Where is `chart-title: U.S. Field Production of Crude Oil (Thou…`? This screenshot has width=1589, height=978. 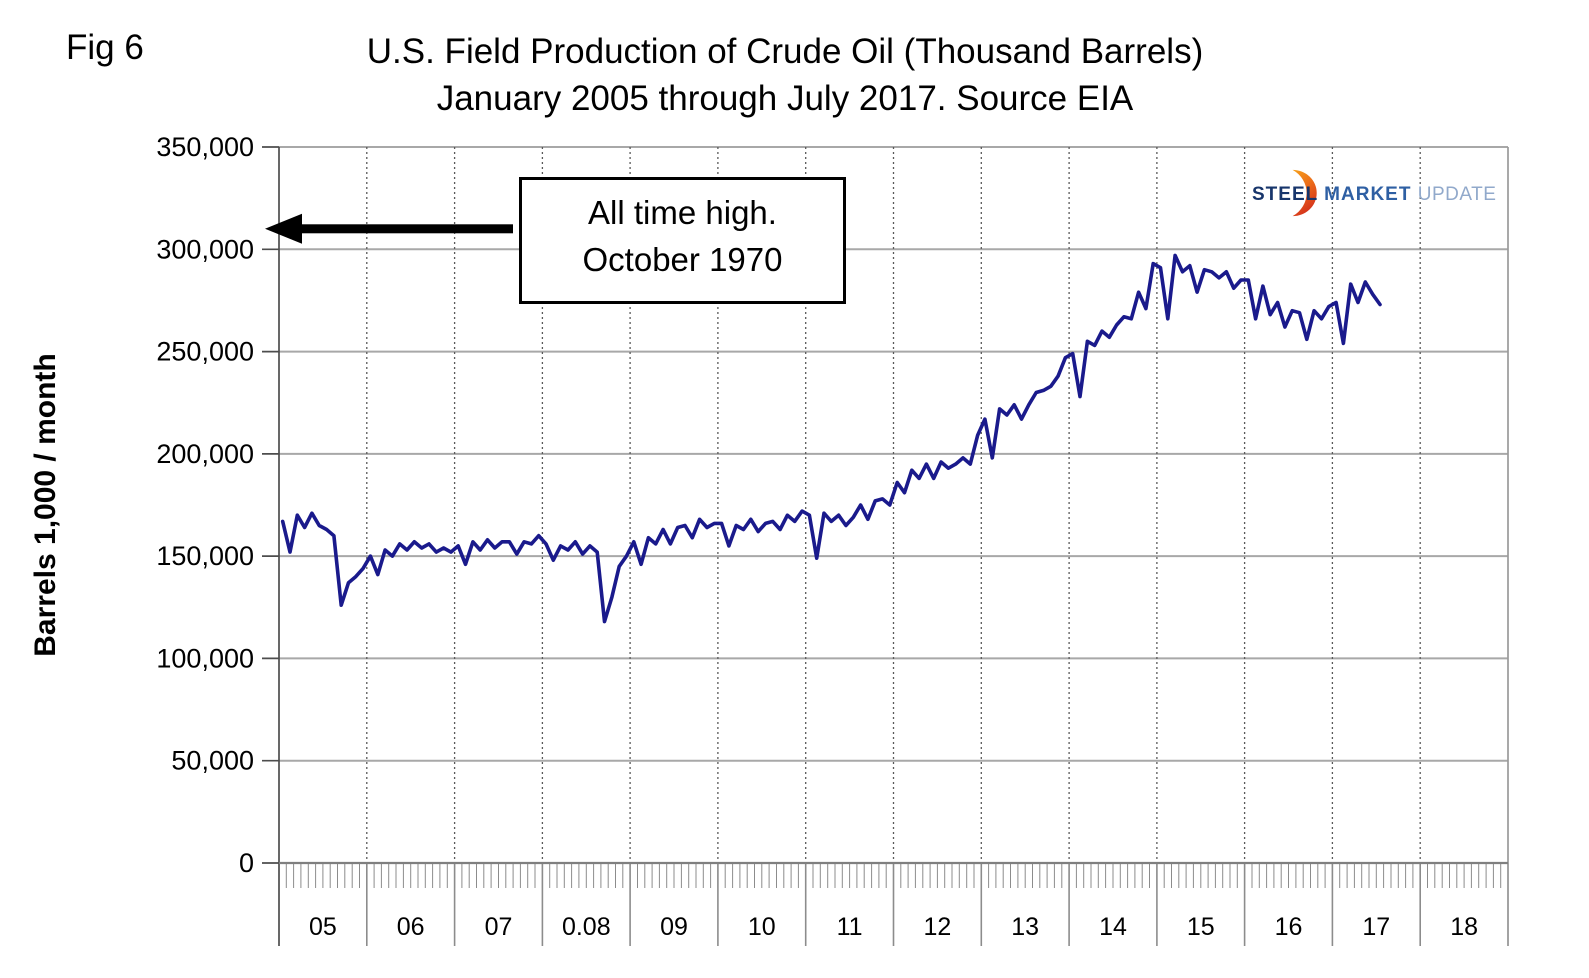
chart-title: U.S. Field Production of Crude Oil (Thou… is located at coordinates (785, 75).